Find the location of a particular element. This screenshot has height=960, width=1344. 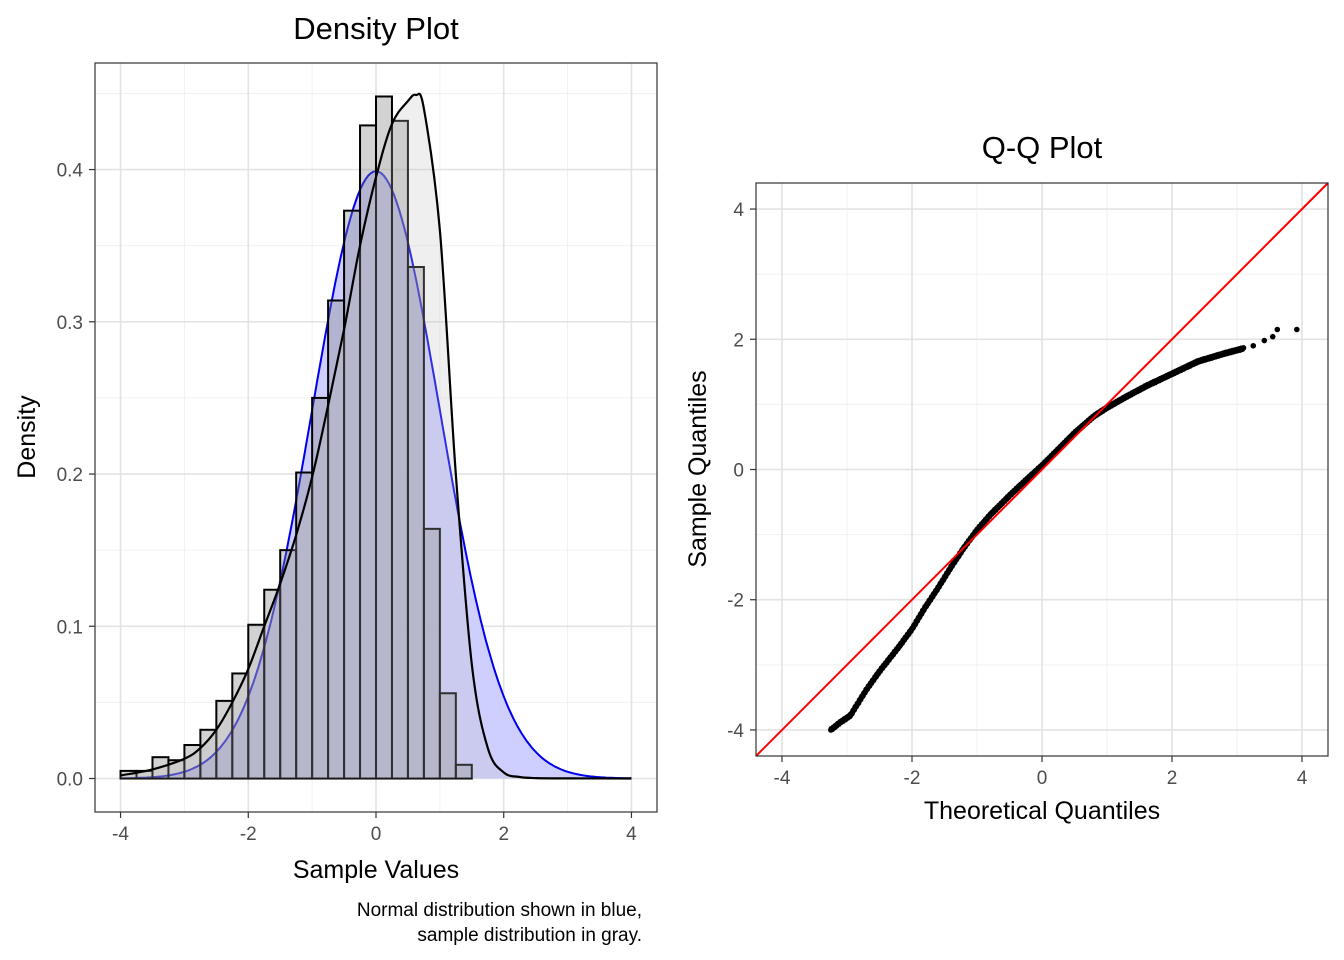

y-tick-label: 4 is located at coordinates (738, 210).